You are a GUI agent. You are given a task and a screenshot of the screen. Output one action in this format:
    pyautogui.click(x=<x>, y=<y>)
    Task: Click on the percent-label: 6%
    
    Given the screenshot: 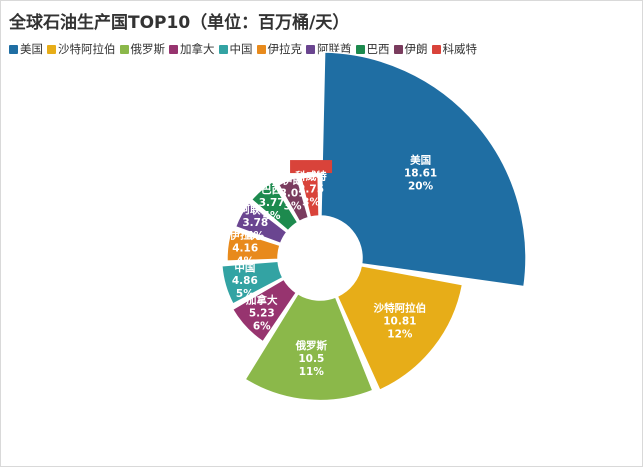 What is the action you would take?
    pyautogui.click(x=262, y=326)
    